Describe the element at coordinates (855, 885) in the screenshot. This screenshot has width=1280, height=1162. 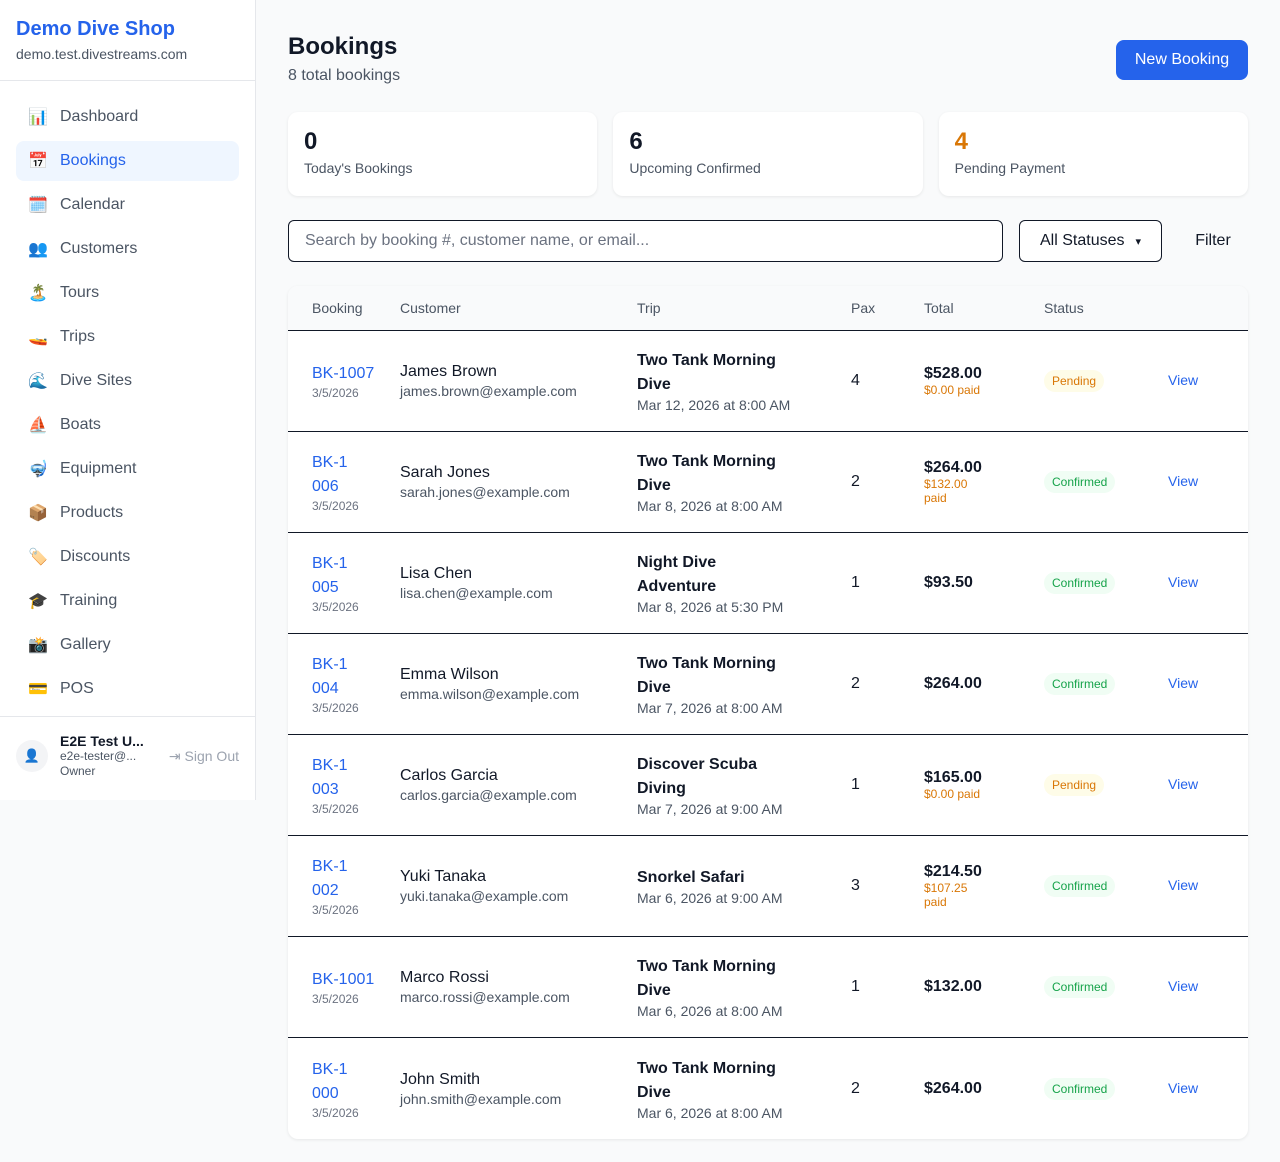
I see `pax: 3` at that location.